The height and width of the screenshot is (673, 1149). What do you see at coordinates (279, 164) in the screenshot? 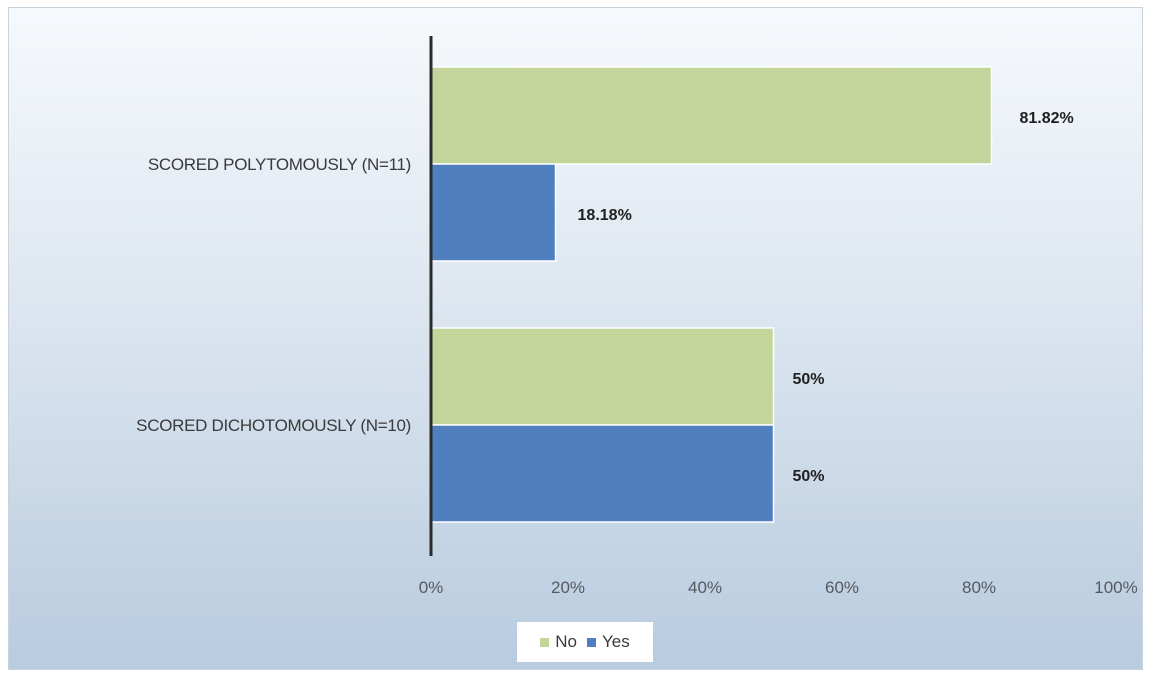
I see `category-label-scored-polytomously-n-11: SCORED POLYTOMOUSLY (N=11)` at bounding box center [279, 164].